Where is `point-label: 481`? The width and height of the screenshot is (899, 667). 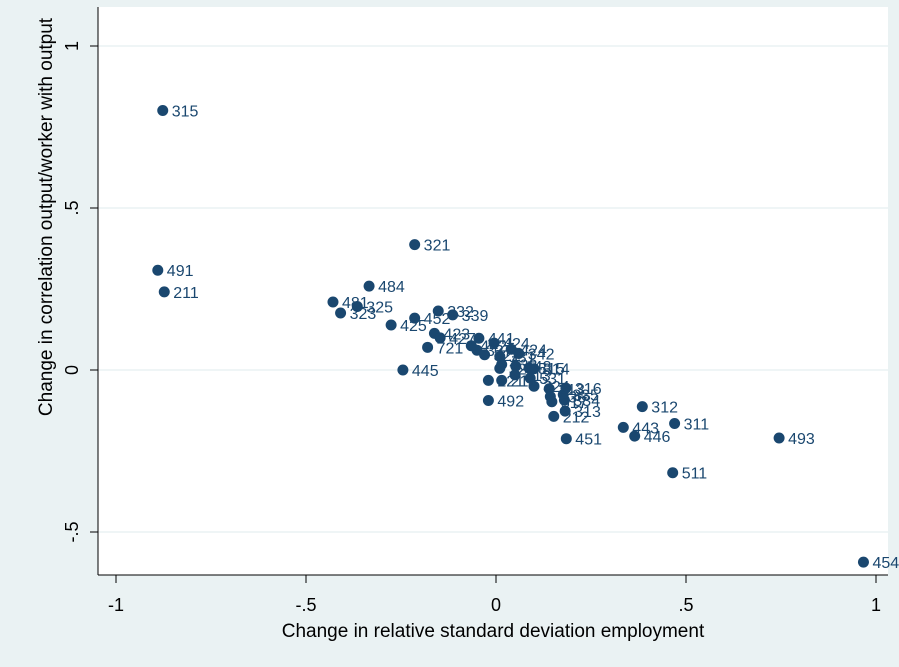
point-label: 481 is located at coordinates (355, 303).